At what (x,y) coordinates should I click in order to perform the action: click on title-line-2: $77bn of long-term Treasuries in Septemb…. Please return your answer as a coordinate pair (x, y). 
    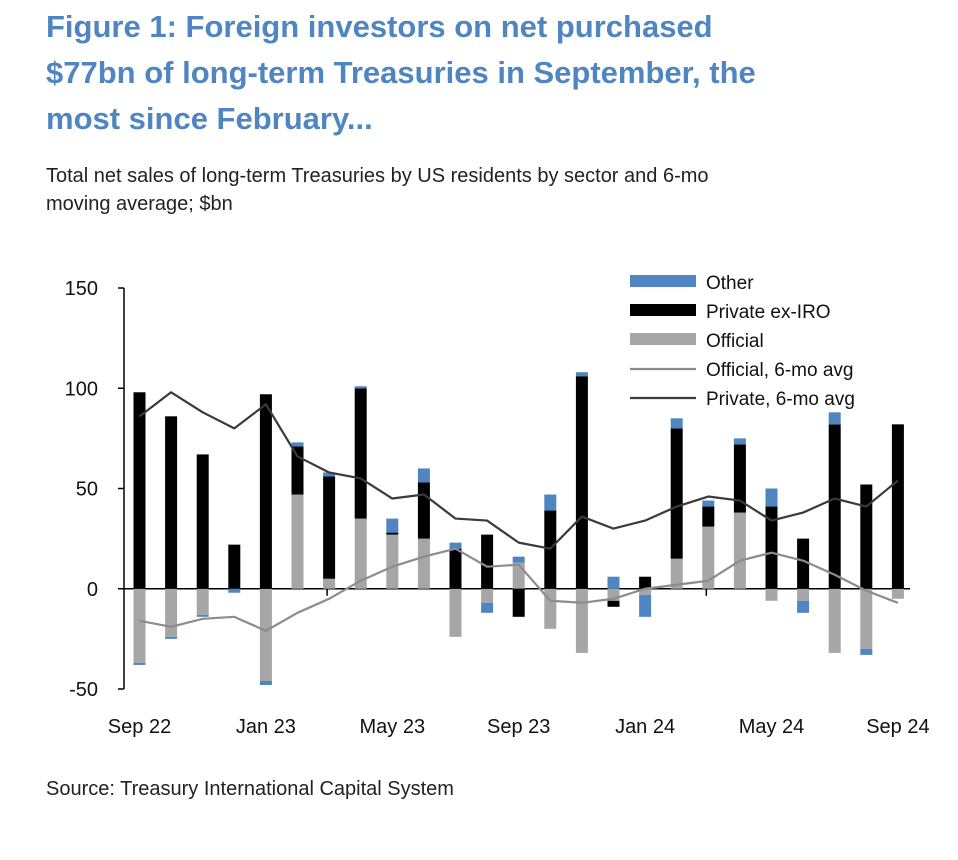
    Looking at the image, I should click on (401, 72).